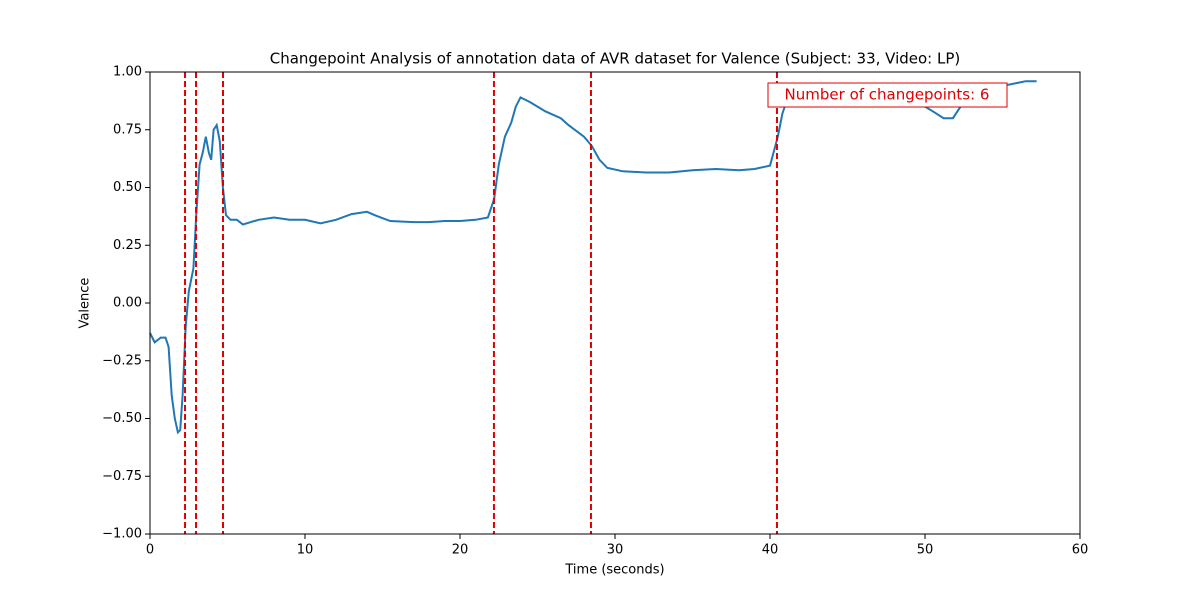  I want to click on y-tick-label: 0.75, so click(127, 129).